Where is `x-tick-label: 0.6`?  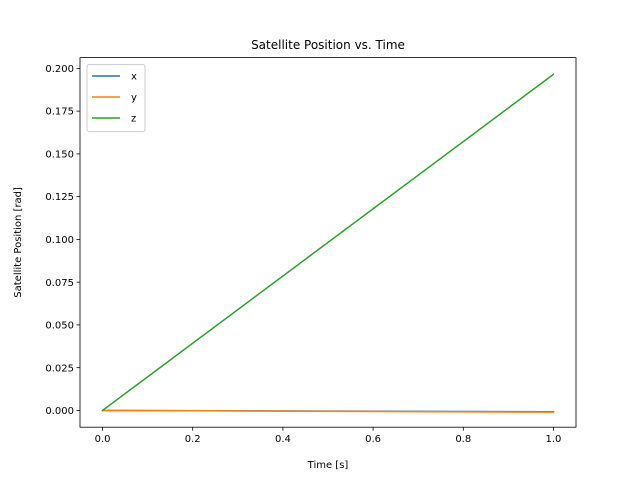
x-tick-label: 0.6 is located at coordinates (373, 439).